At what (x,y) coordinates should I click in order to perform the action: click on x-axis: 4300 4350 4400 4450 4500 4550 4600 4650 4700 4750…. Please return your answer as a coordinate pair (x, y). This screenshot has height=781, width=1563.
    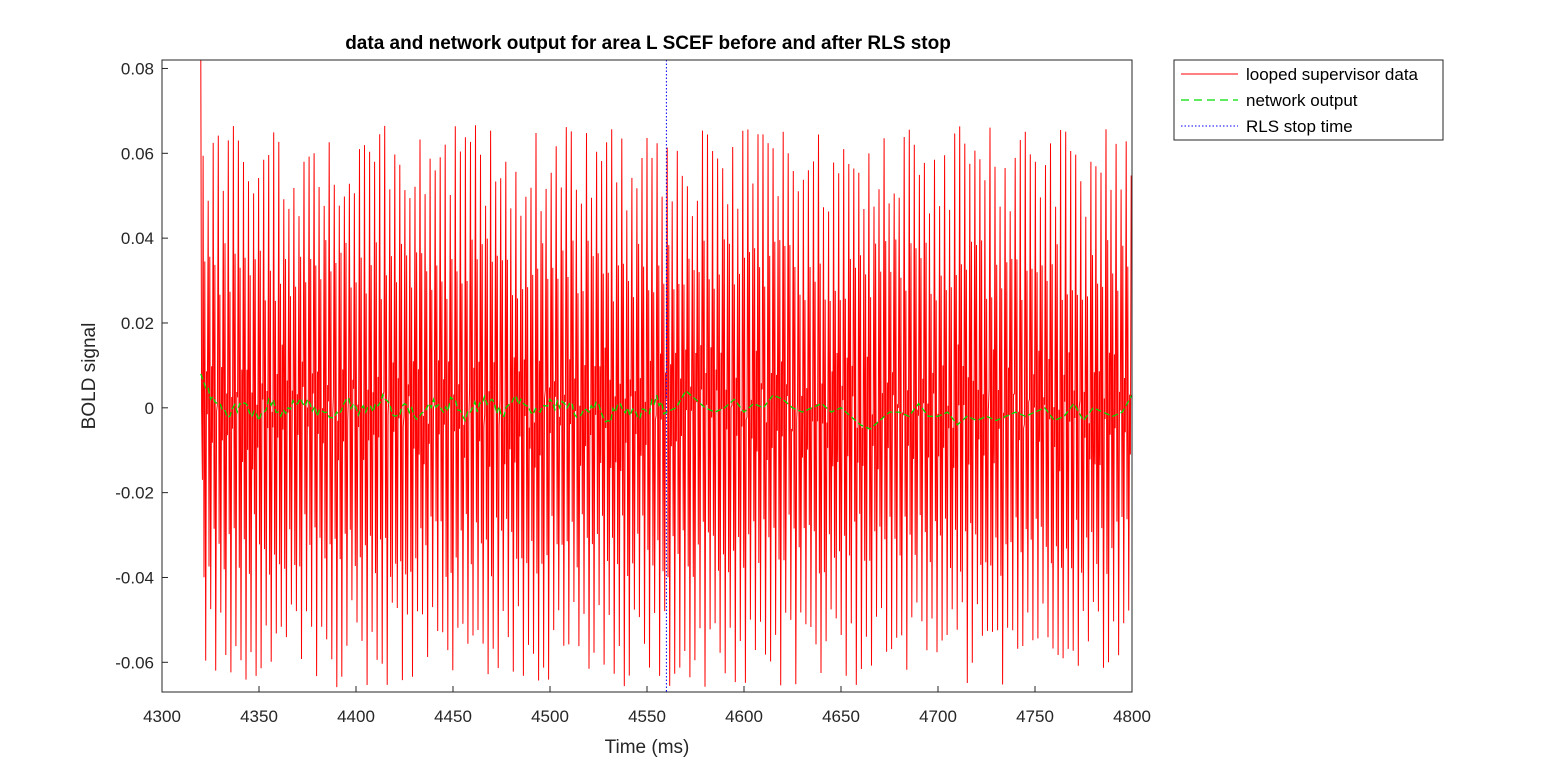
    Looking at the image, I should click on (647, 706).